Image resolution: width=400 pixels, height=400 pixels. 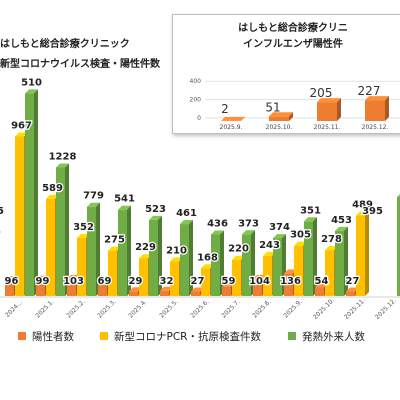 I want to click on bar-positive-8-top, so click(x=228, y=284).